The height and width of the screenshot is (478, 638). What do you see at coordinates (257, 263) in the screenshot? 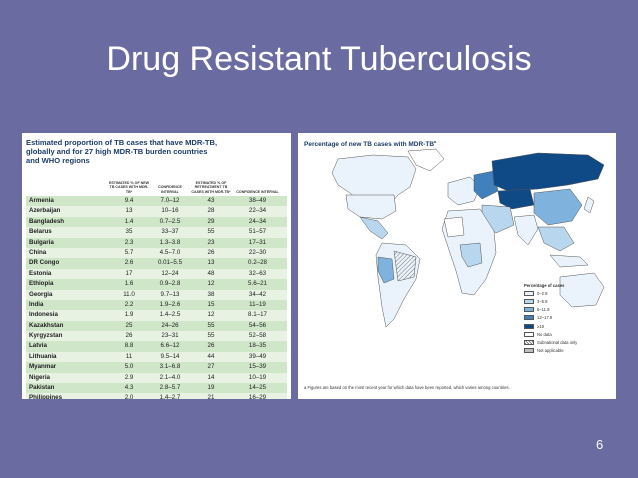
I see `retreatment-ci-cell: 0.2–28` at bounding box center [257, 263].